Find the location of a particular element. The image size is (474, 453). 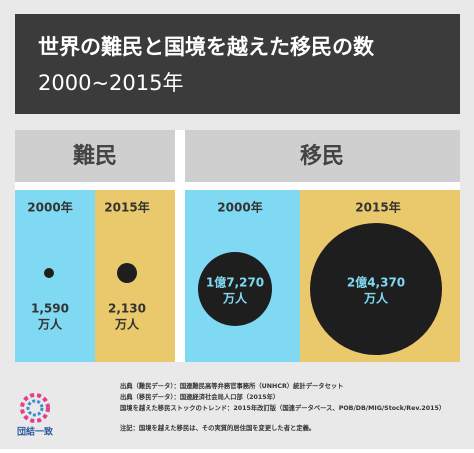

group-label: 難民 is located at coordinates (95, 156).